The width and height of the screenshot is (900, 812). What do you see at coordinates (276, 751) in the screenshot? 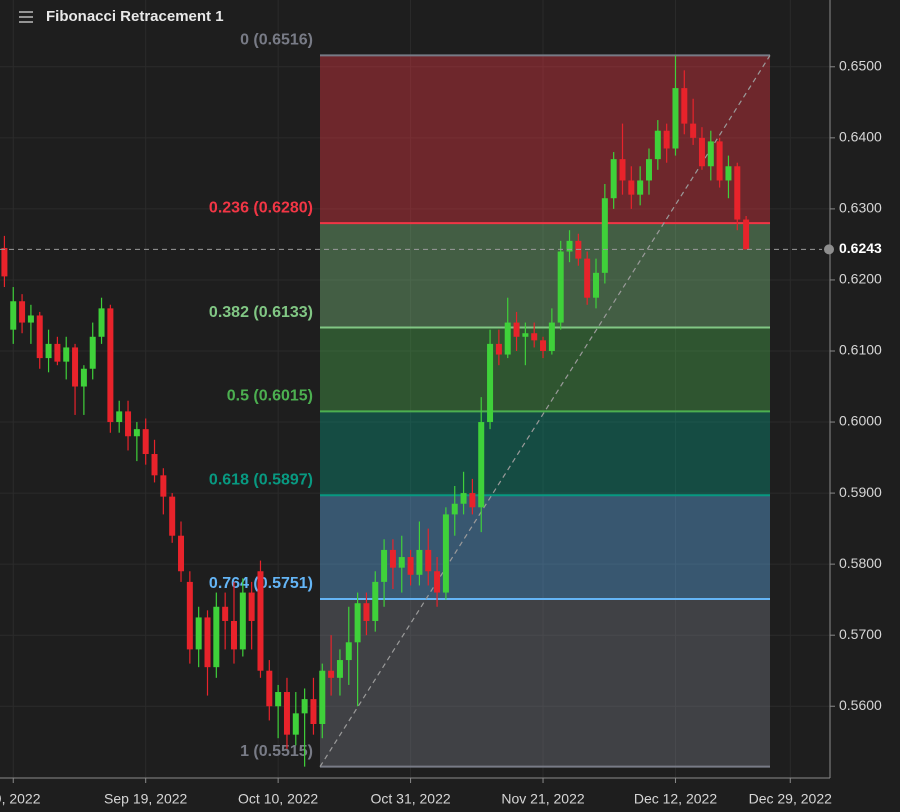
I see `fib-level-label: 1 (0.5515)` at bounding box center [276, 751].